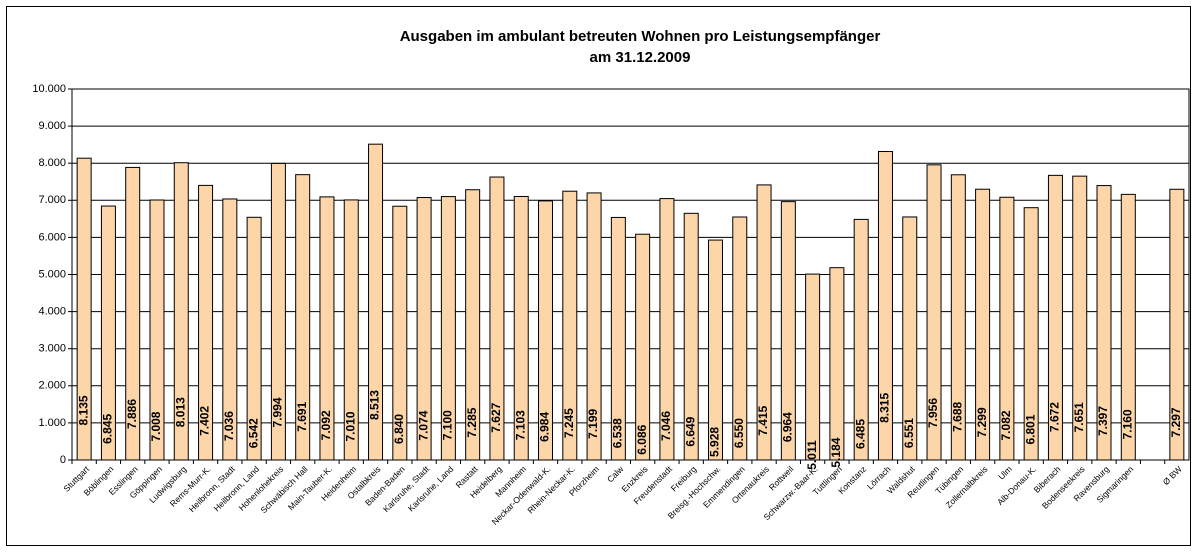 This screenshot has width=1197, height=552. What do you see at coordinates (253, 433) in the screenshot?
I see `data-label: 6.542` at bounding box center [253, 433].